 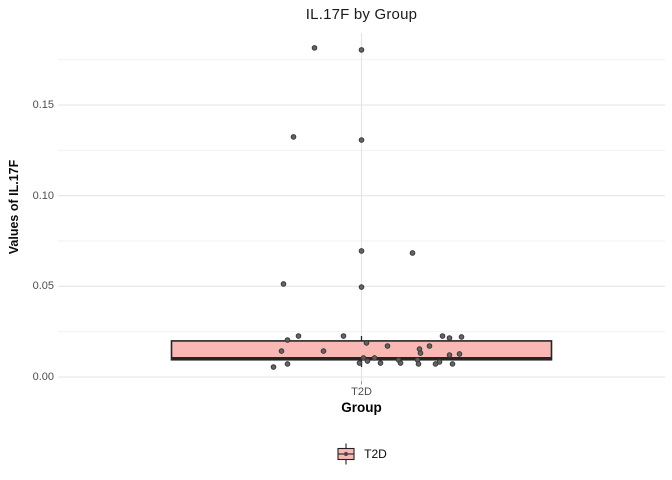 What do you see at coordinates (361, 392) in the screenshot?
I see `x-tick-label: T2D` at bounding box center [361, 392].